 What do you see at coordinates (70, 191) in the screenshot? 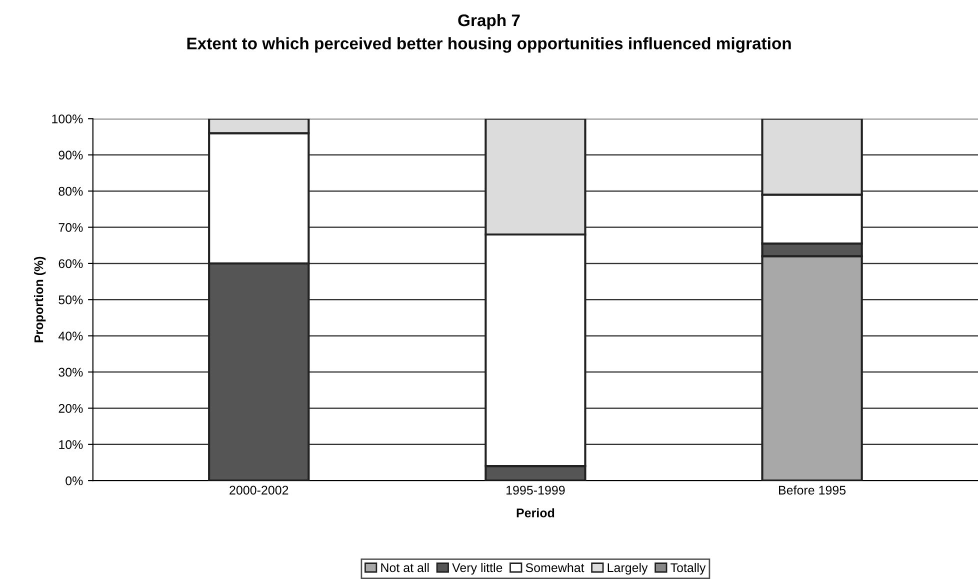
I see `y-tick-label: 80%` at bounding box center [70, 191].